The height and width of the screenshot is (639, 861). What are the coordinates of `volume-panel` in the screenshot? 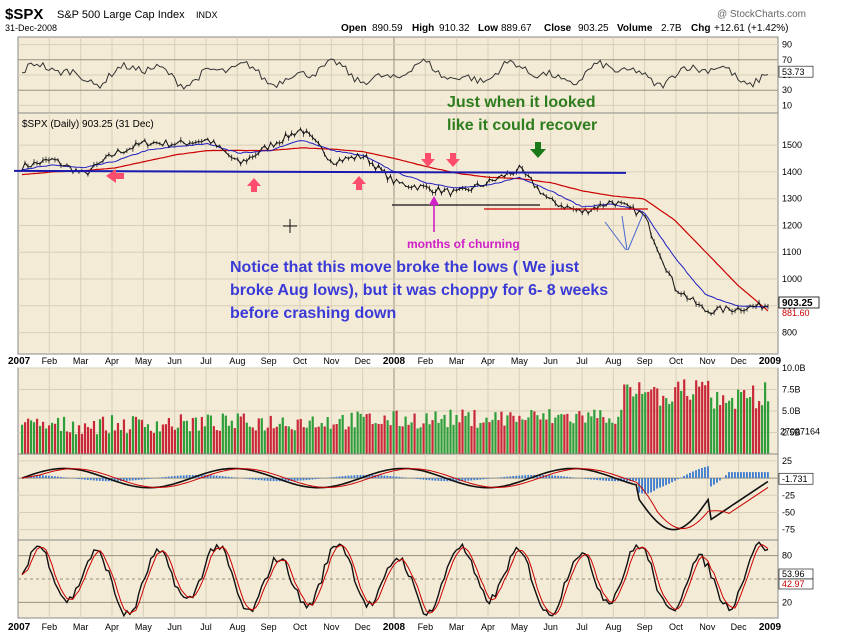 It's located at (398, 411).